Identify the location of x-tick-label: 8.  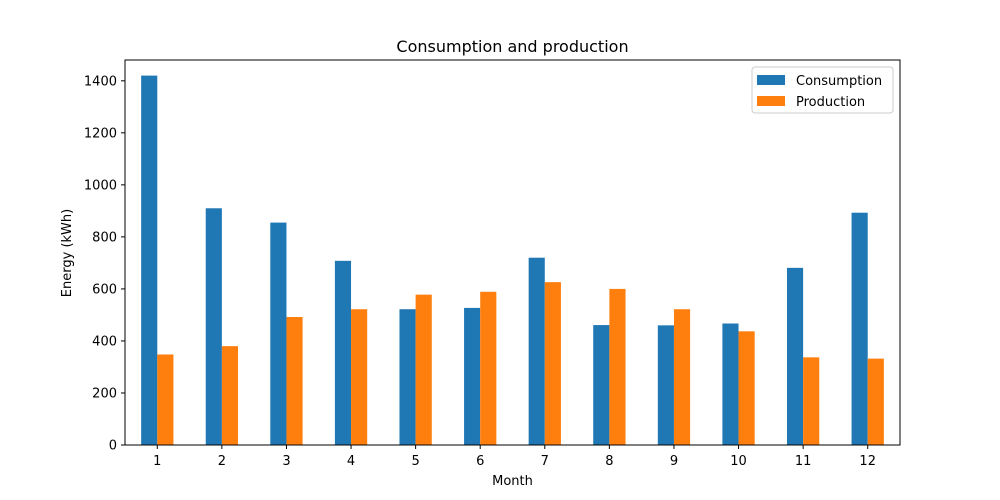
(609, 461).